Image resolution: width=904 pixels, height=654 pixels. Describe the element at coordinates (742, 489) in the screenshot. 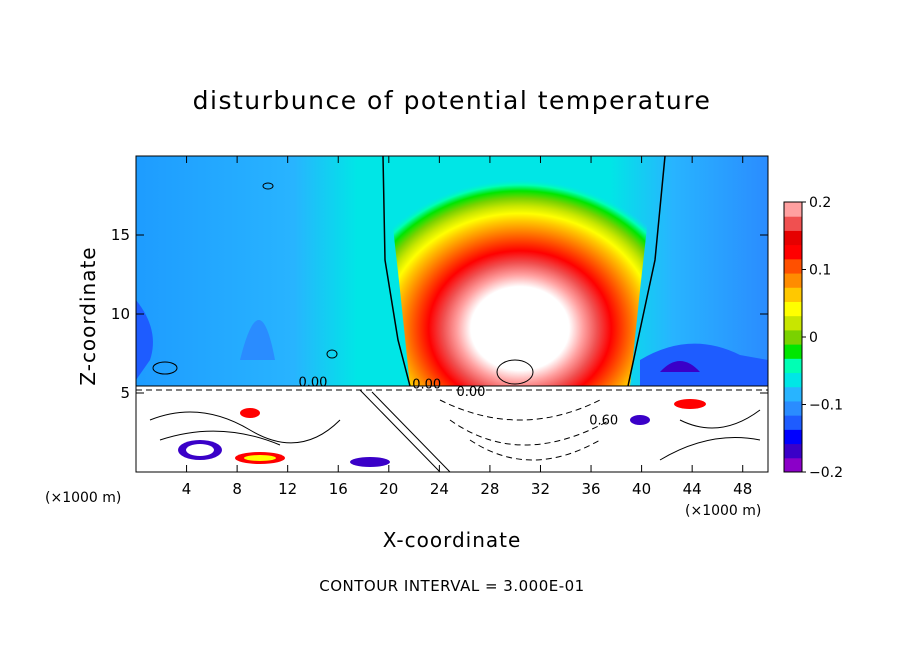

I see `x-tick-label: 48` at that location.